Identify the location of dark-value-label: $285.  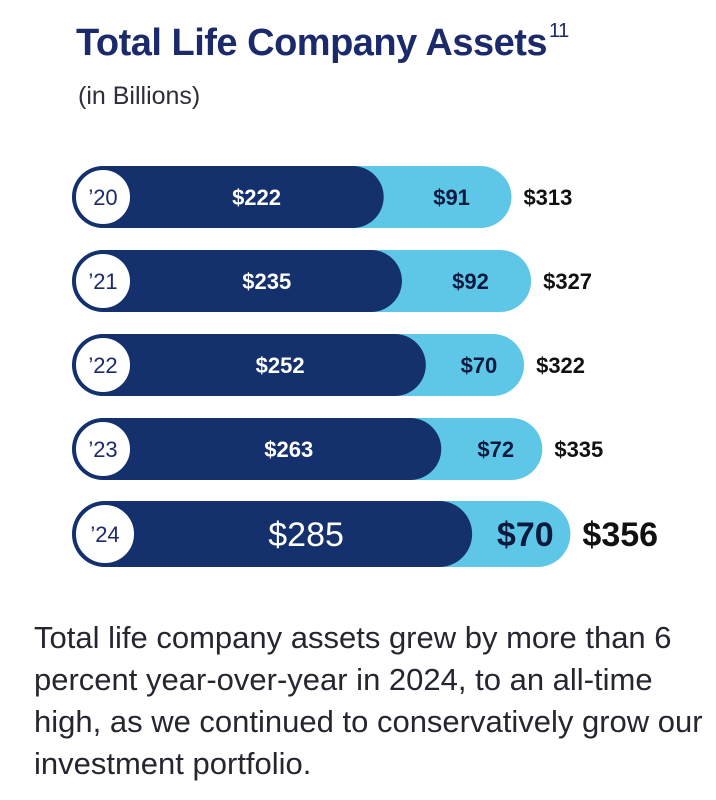
(306, 535).